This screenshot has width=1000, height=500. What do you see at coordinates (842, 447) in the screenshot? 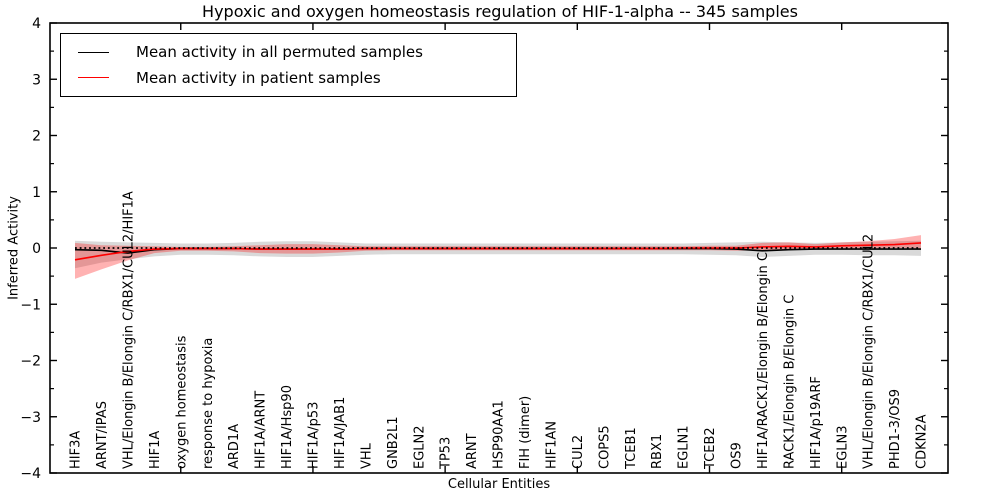
I see `x-category-label: EGLN3` at bounding box center [842, 447].